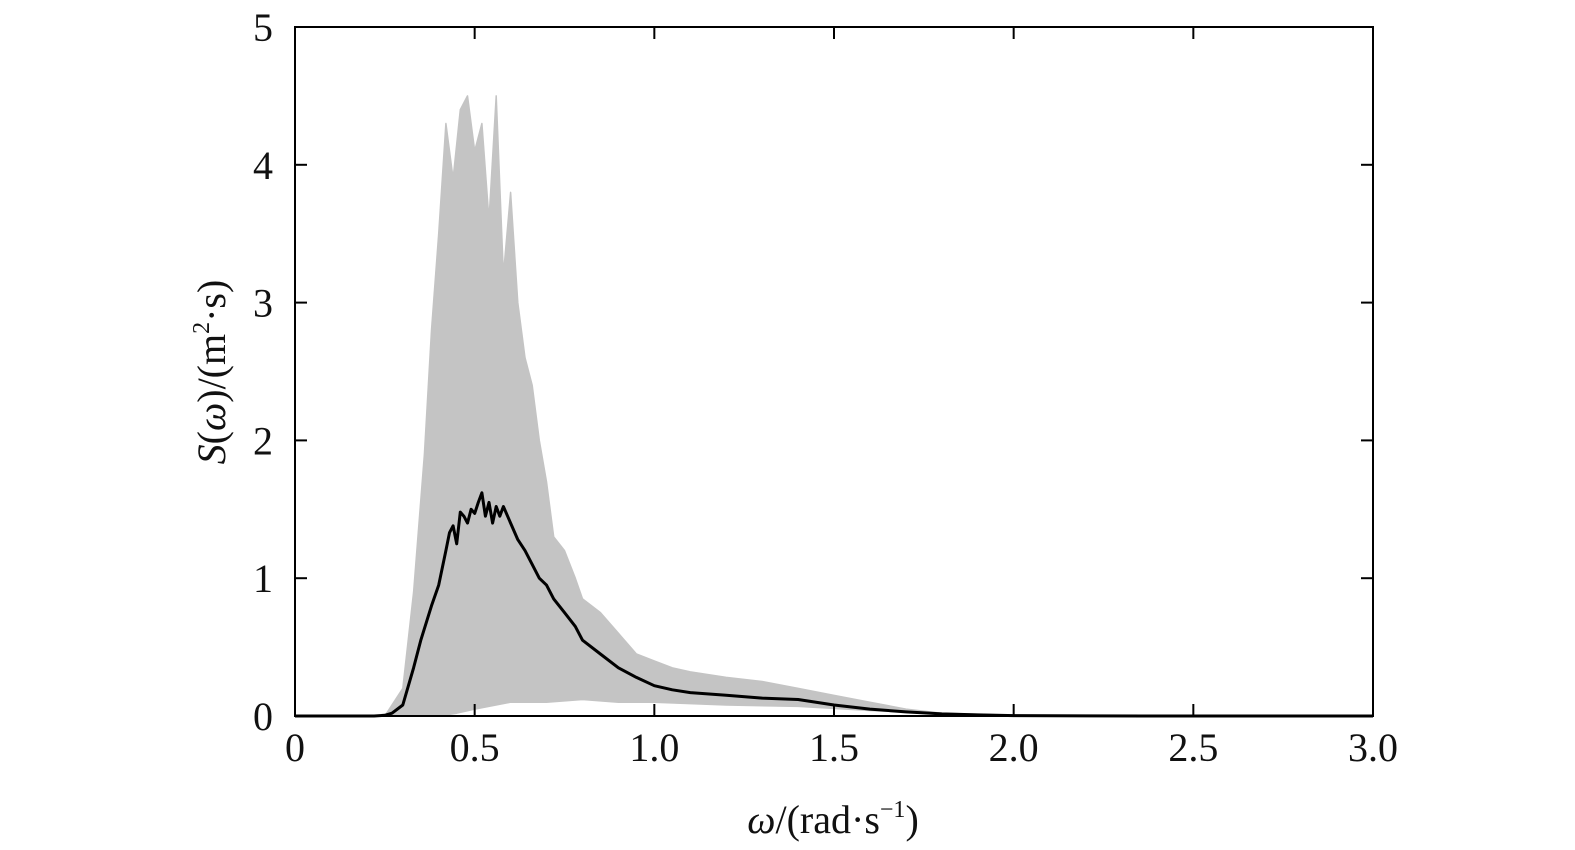 This screenshot has width=1575, height=850. I want to click on y-axis-label-open: (, so click(211, 437).